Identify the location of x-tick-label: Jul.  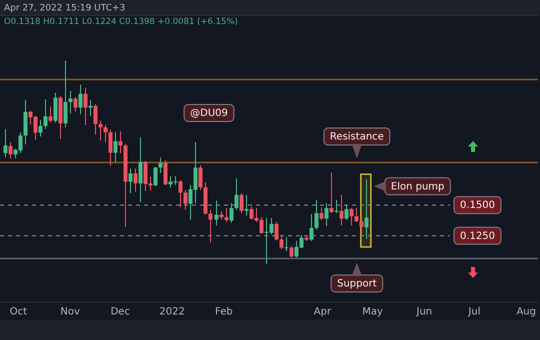
(473, 312).